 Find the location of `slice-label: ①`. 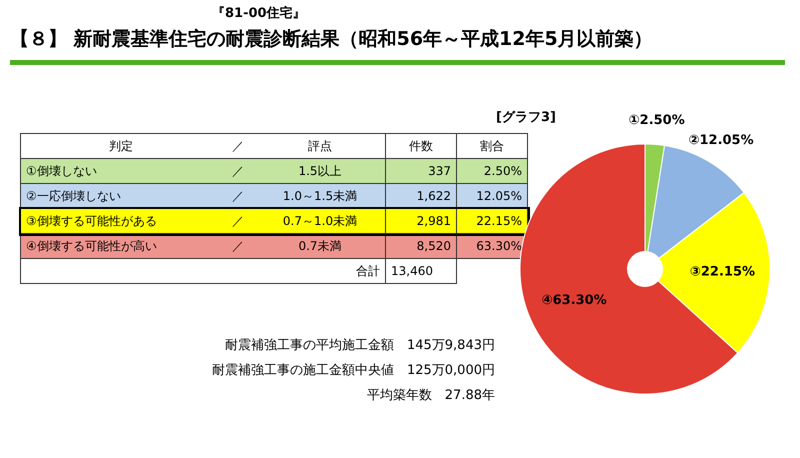

slice-label: ① is located at coordinates (634, 120).